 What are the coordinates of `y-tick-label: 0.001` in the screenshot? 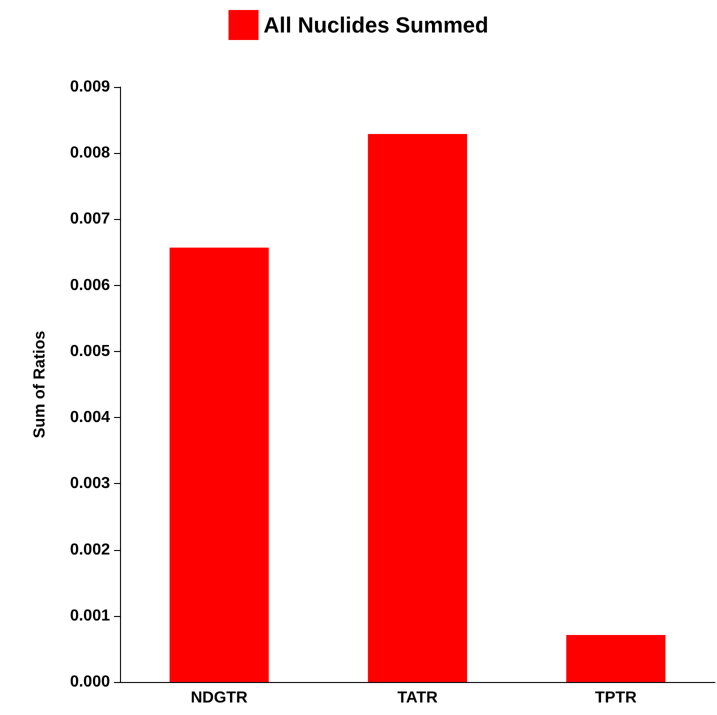 It's located at (90, 615).